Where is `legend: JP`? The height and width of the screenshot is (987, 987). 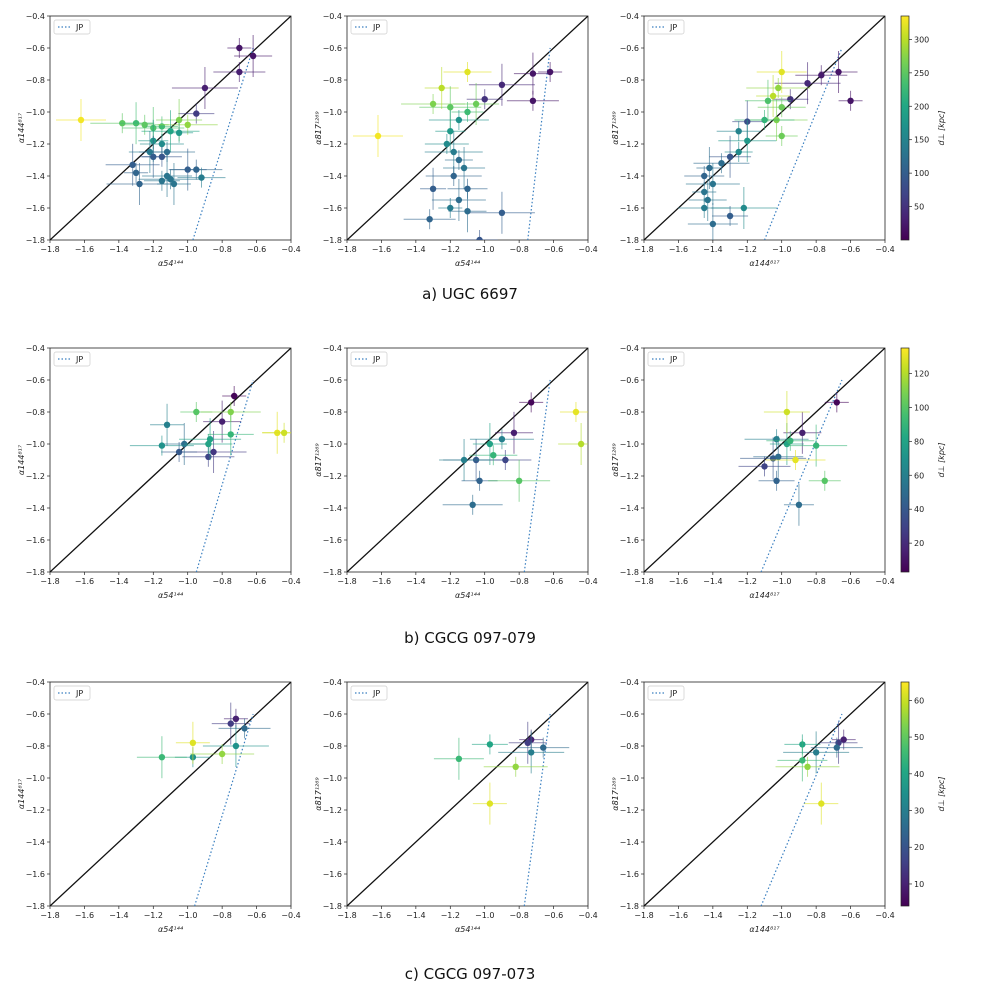 legend: JP is located at coordinates (369, 693).